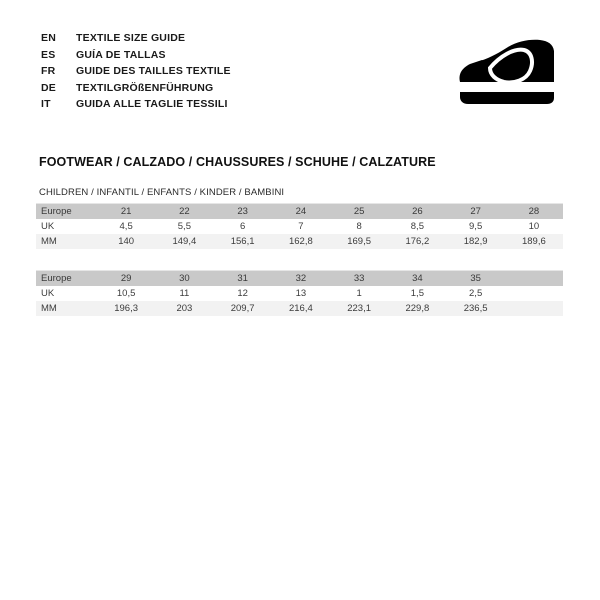  I want to click on language-row-de: DE TEXTILGRÖßENFÜHRUNG, so click(136, 90).